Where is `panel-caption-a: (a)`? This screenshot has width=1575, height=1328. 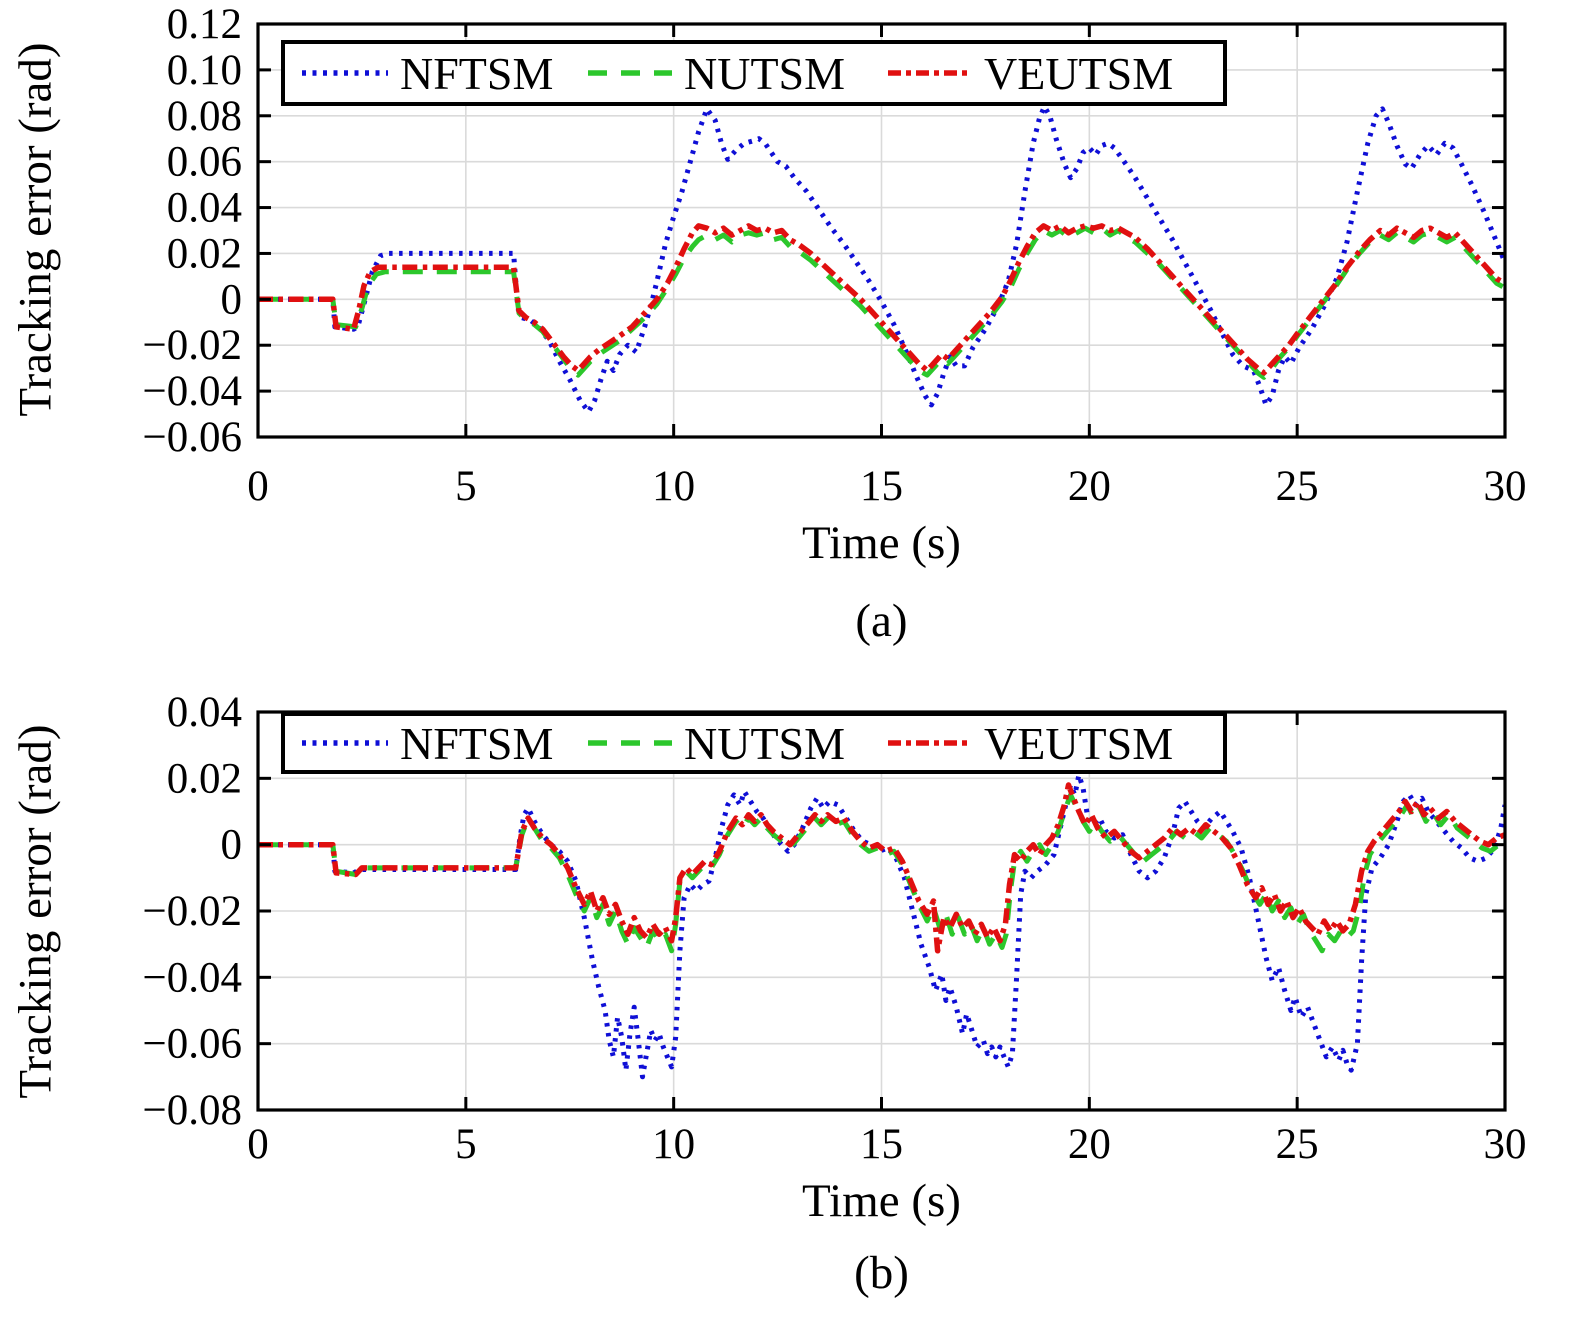
panel-caption-a: (a) is located at coordinates (881, 621).